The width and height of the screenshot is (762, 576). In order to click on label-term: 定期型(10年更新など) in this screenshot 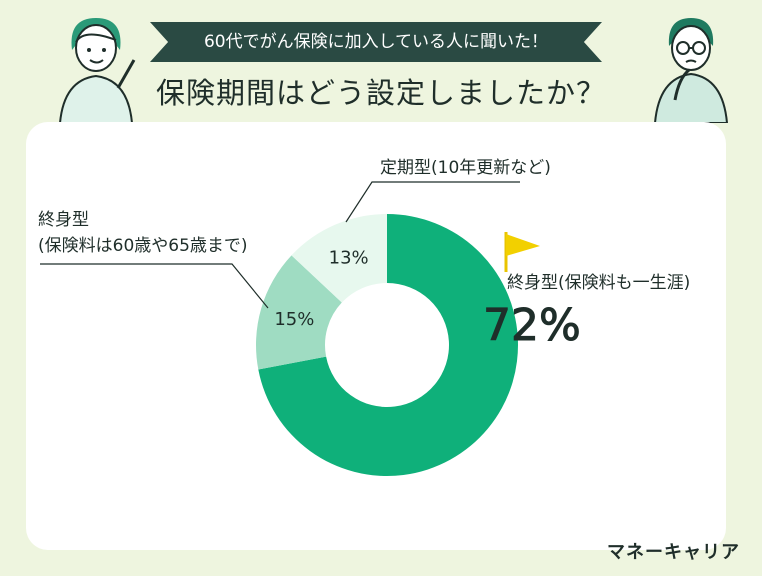, I will do `click(465, 168)`.